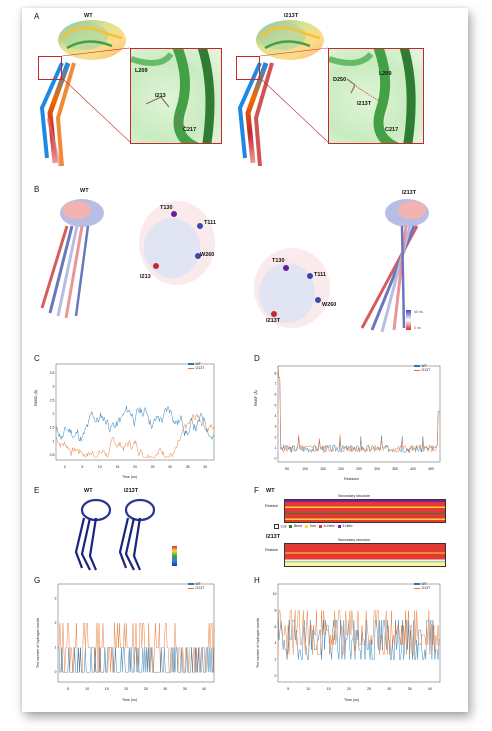  Describe the element at coordinates (276, 448) in the screenshot. I see `panel-d-ytick: 1` at that location.